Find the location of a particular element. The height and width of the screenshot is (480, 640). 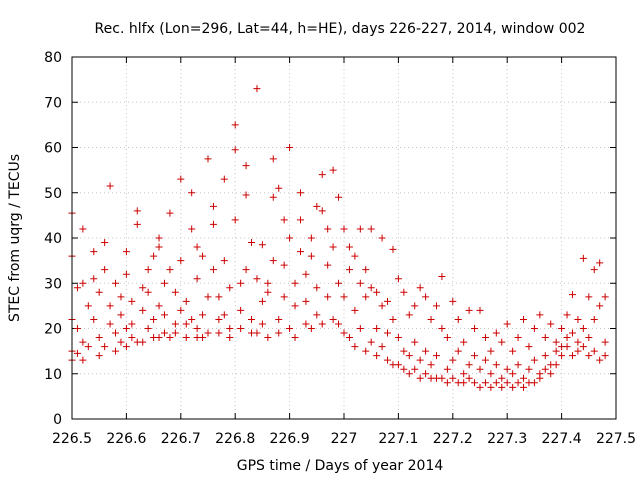

y-tick-label: 50 is located at coordinates (53, 194).